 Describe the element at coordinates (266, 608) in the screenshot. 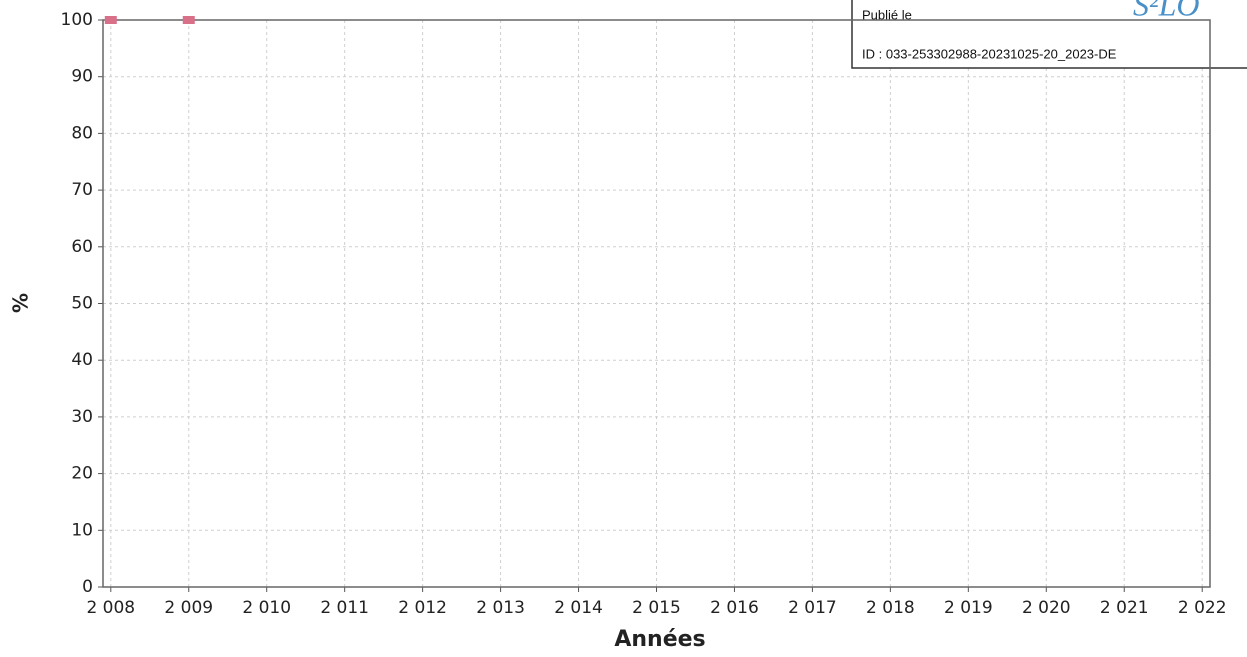

I see `x-tick-label: 2 010` at that location.